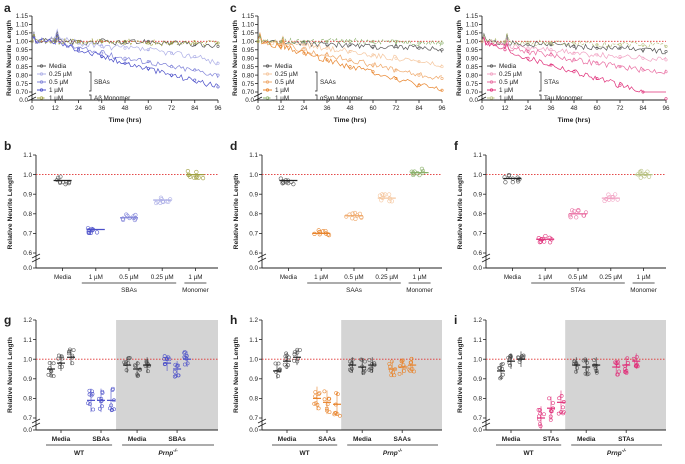 This screenshot has width=685, height=464. I want to click on y-axis-title: Relative Neurite Length, so click(236, 375).